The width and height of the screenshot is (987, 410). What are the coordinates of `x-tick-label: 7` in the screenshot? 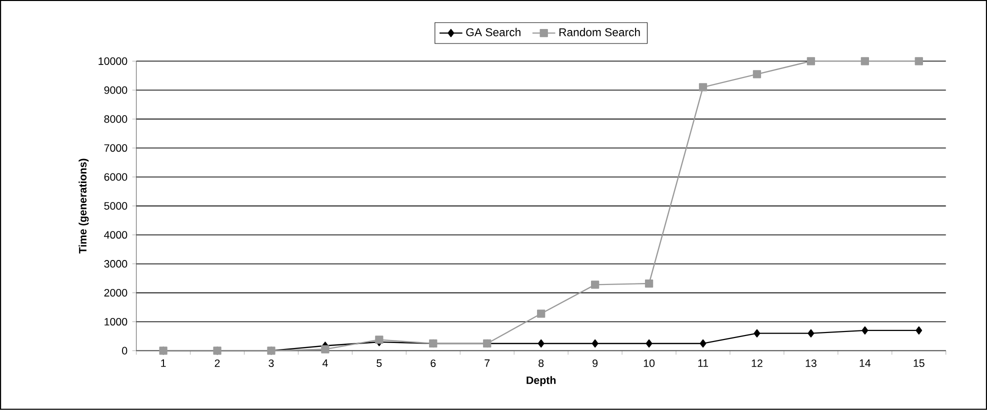 It's located at (487, 363).